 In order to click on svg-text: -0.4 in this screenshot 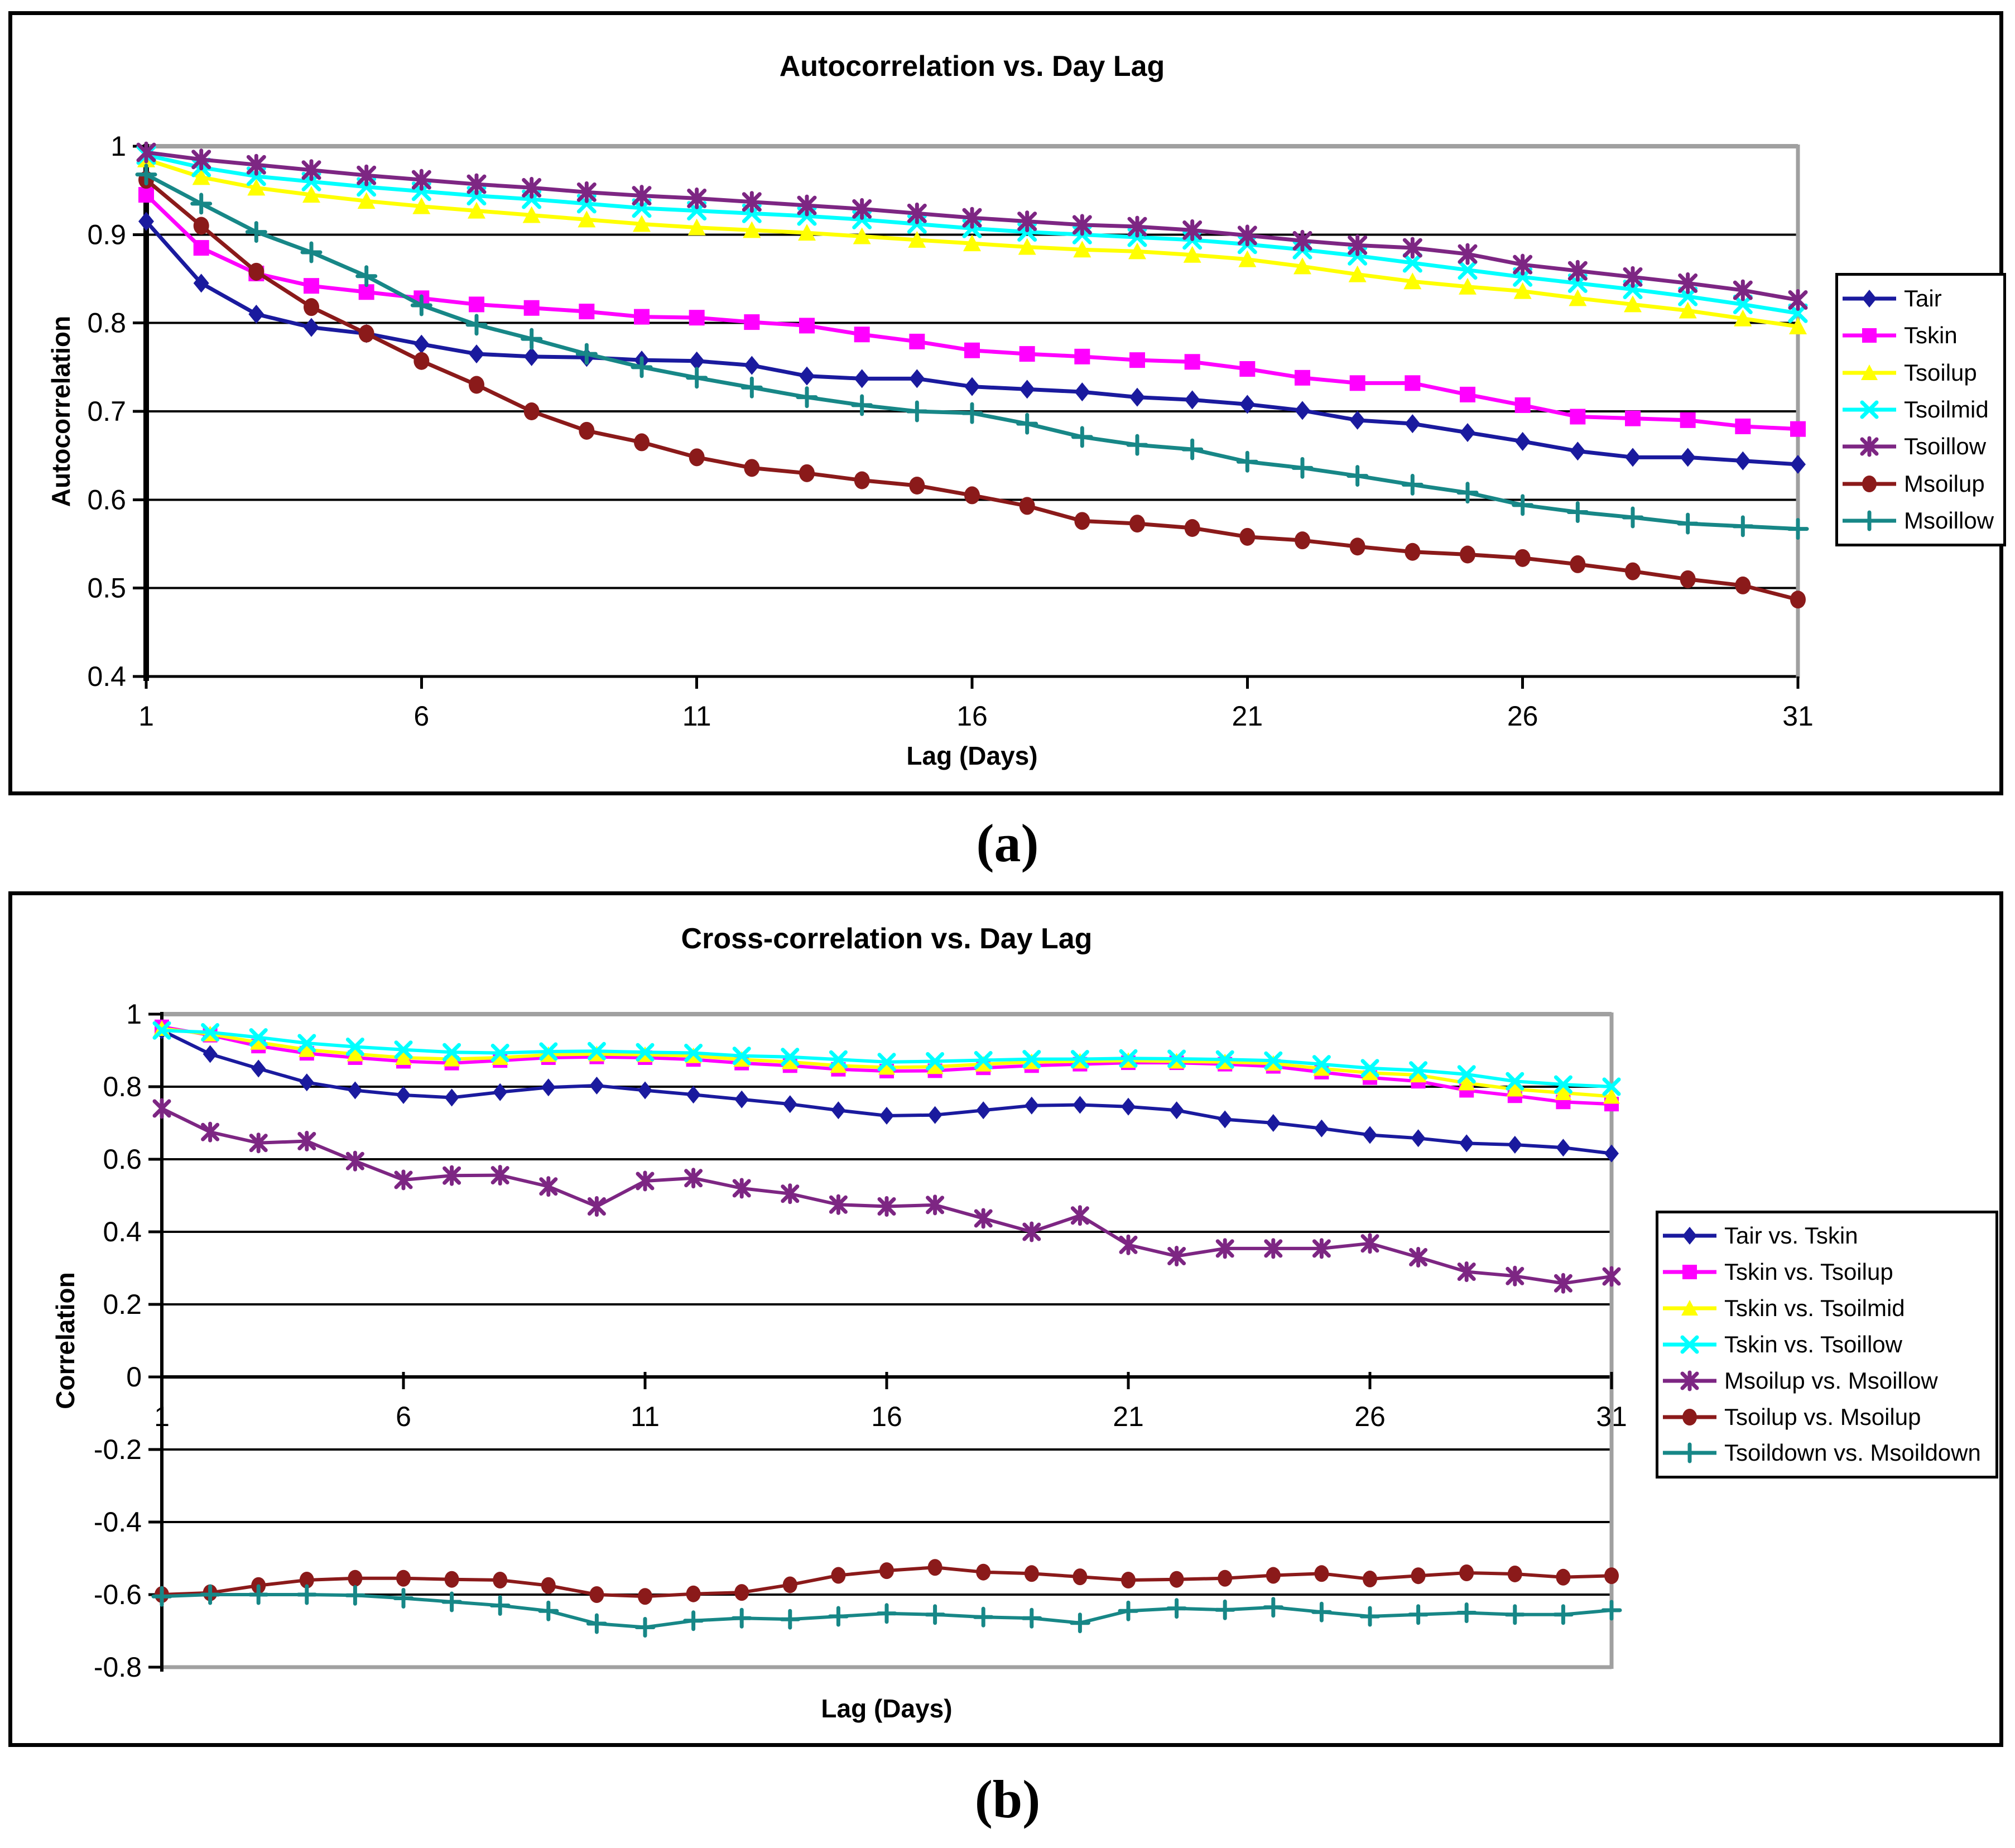, I will do `click(118, 1522)`.